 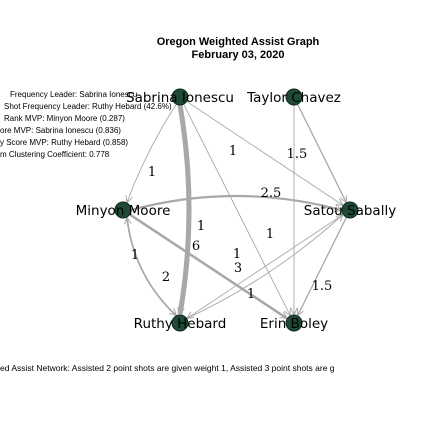 I want to click on node-label-satou: Satou Sabally, so click(x=350, y=211).